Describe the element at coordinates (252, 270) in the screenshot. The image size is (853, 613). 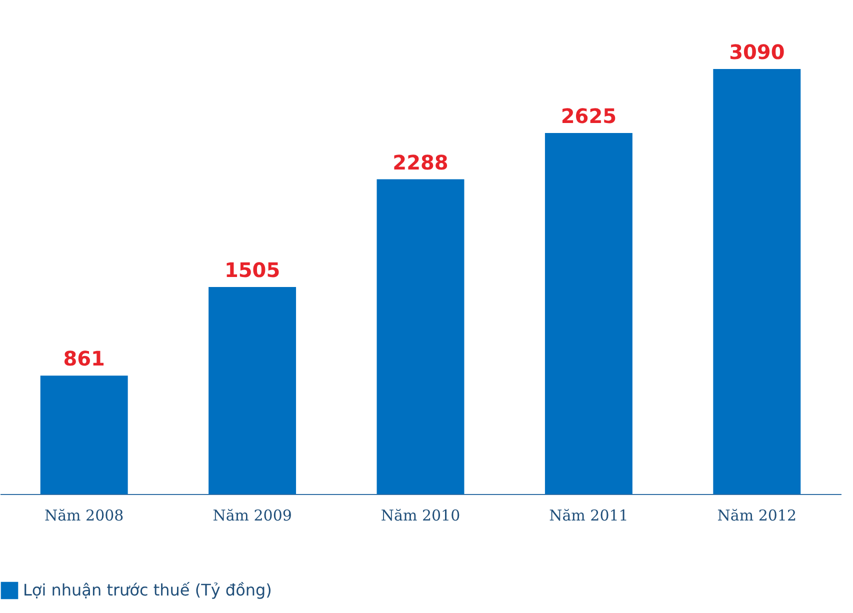
I see `data-label: 1505` at that location.